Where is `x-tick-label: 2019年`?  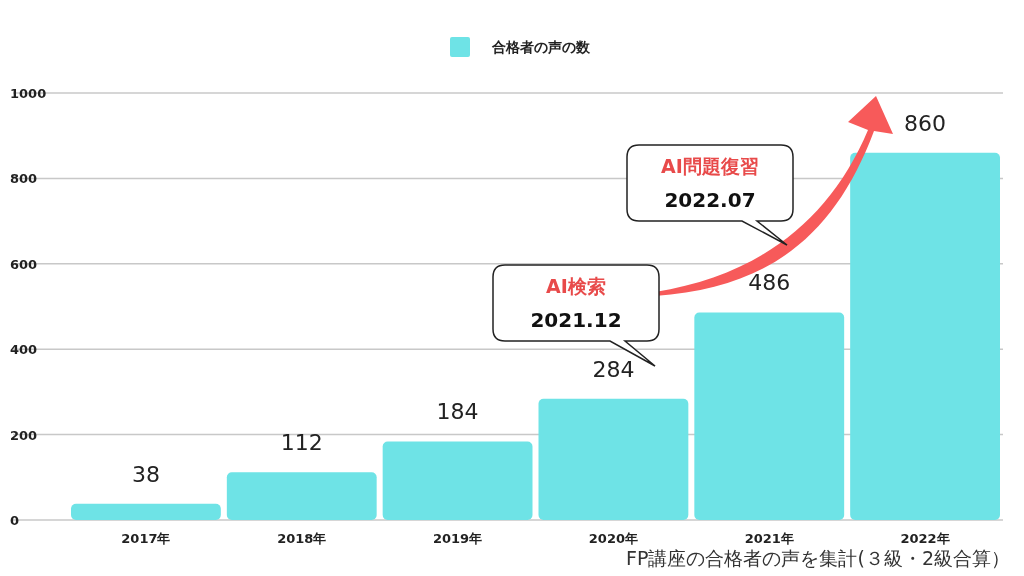
x-tick-label: 2019年 is located at coordinates (457, 538).